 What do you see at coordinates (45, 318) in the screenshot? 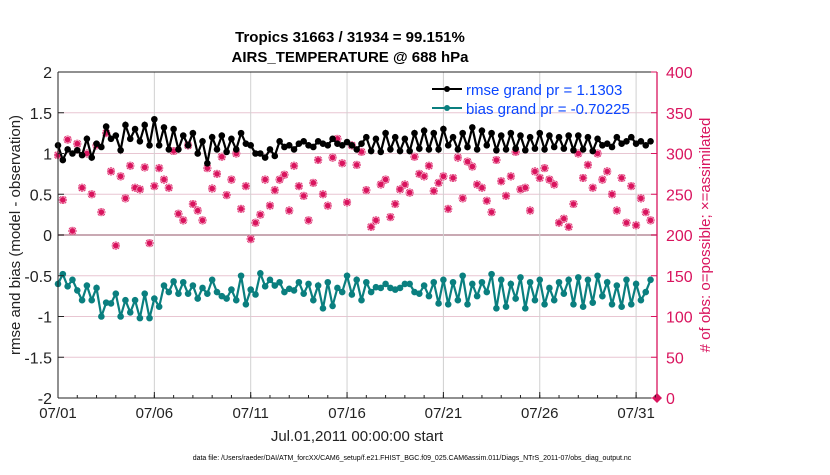
I see `y-tick-label: -1` at bounding box center [45, 318].